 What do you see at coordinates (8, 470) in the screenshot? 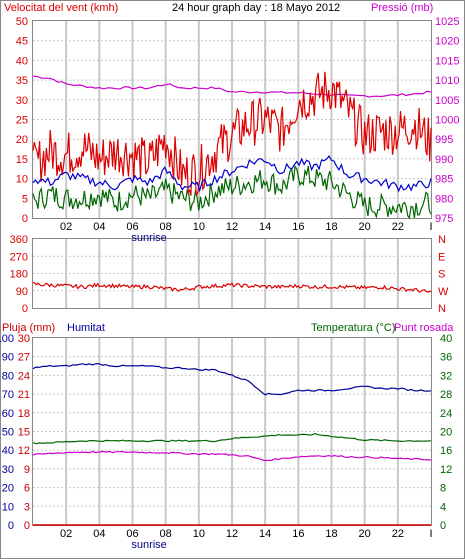
I see `humidity-tick-label: 30` at bounding box center [8, 470].